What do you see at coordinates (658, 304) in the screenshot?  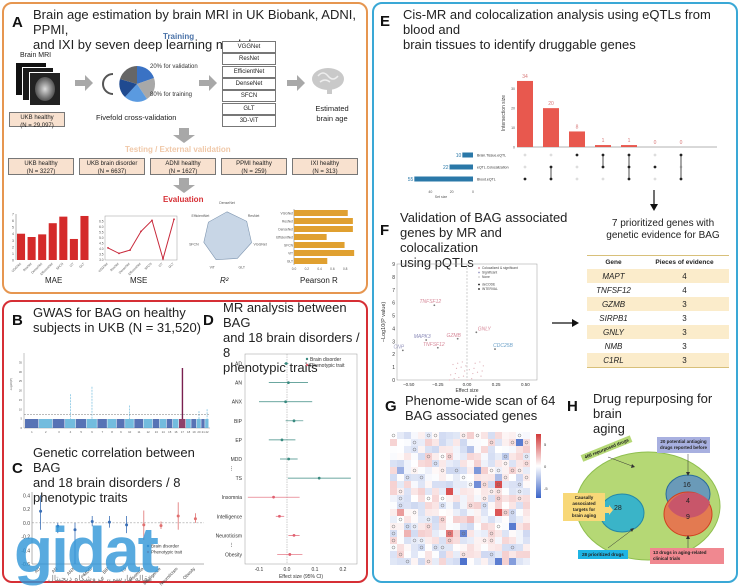 I see `table-row: GZMB 3` at bounding box center [658, 304].